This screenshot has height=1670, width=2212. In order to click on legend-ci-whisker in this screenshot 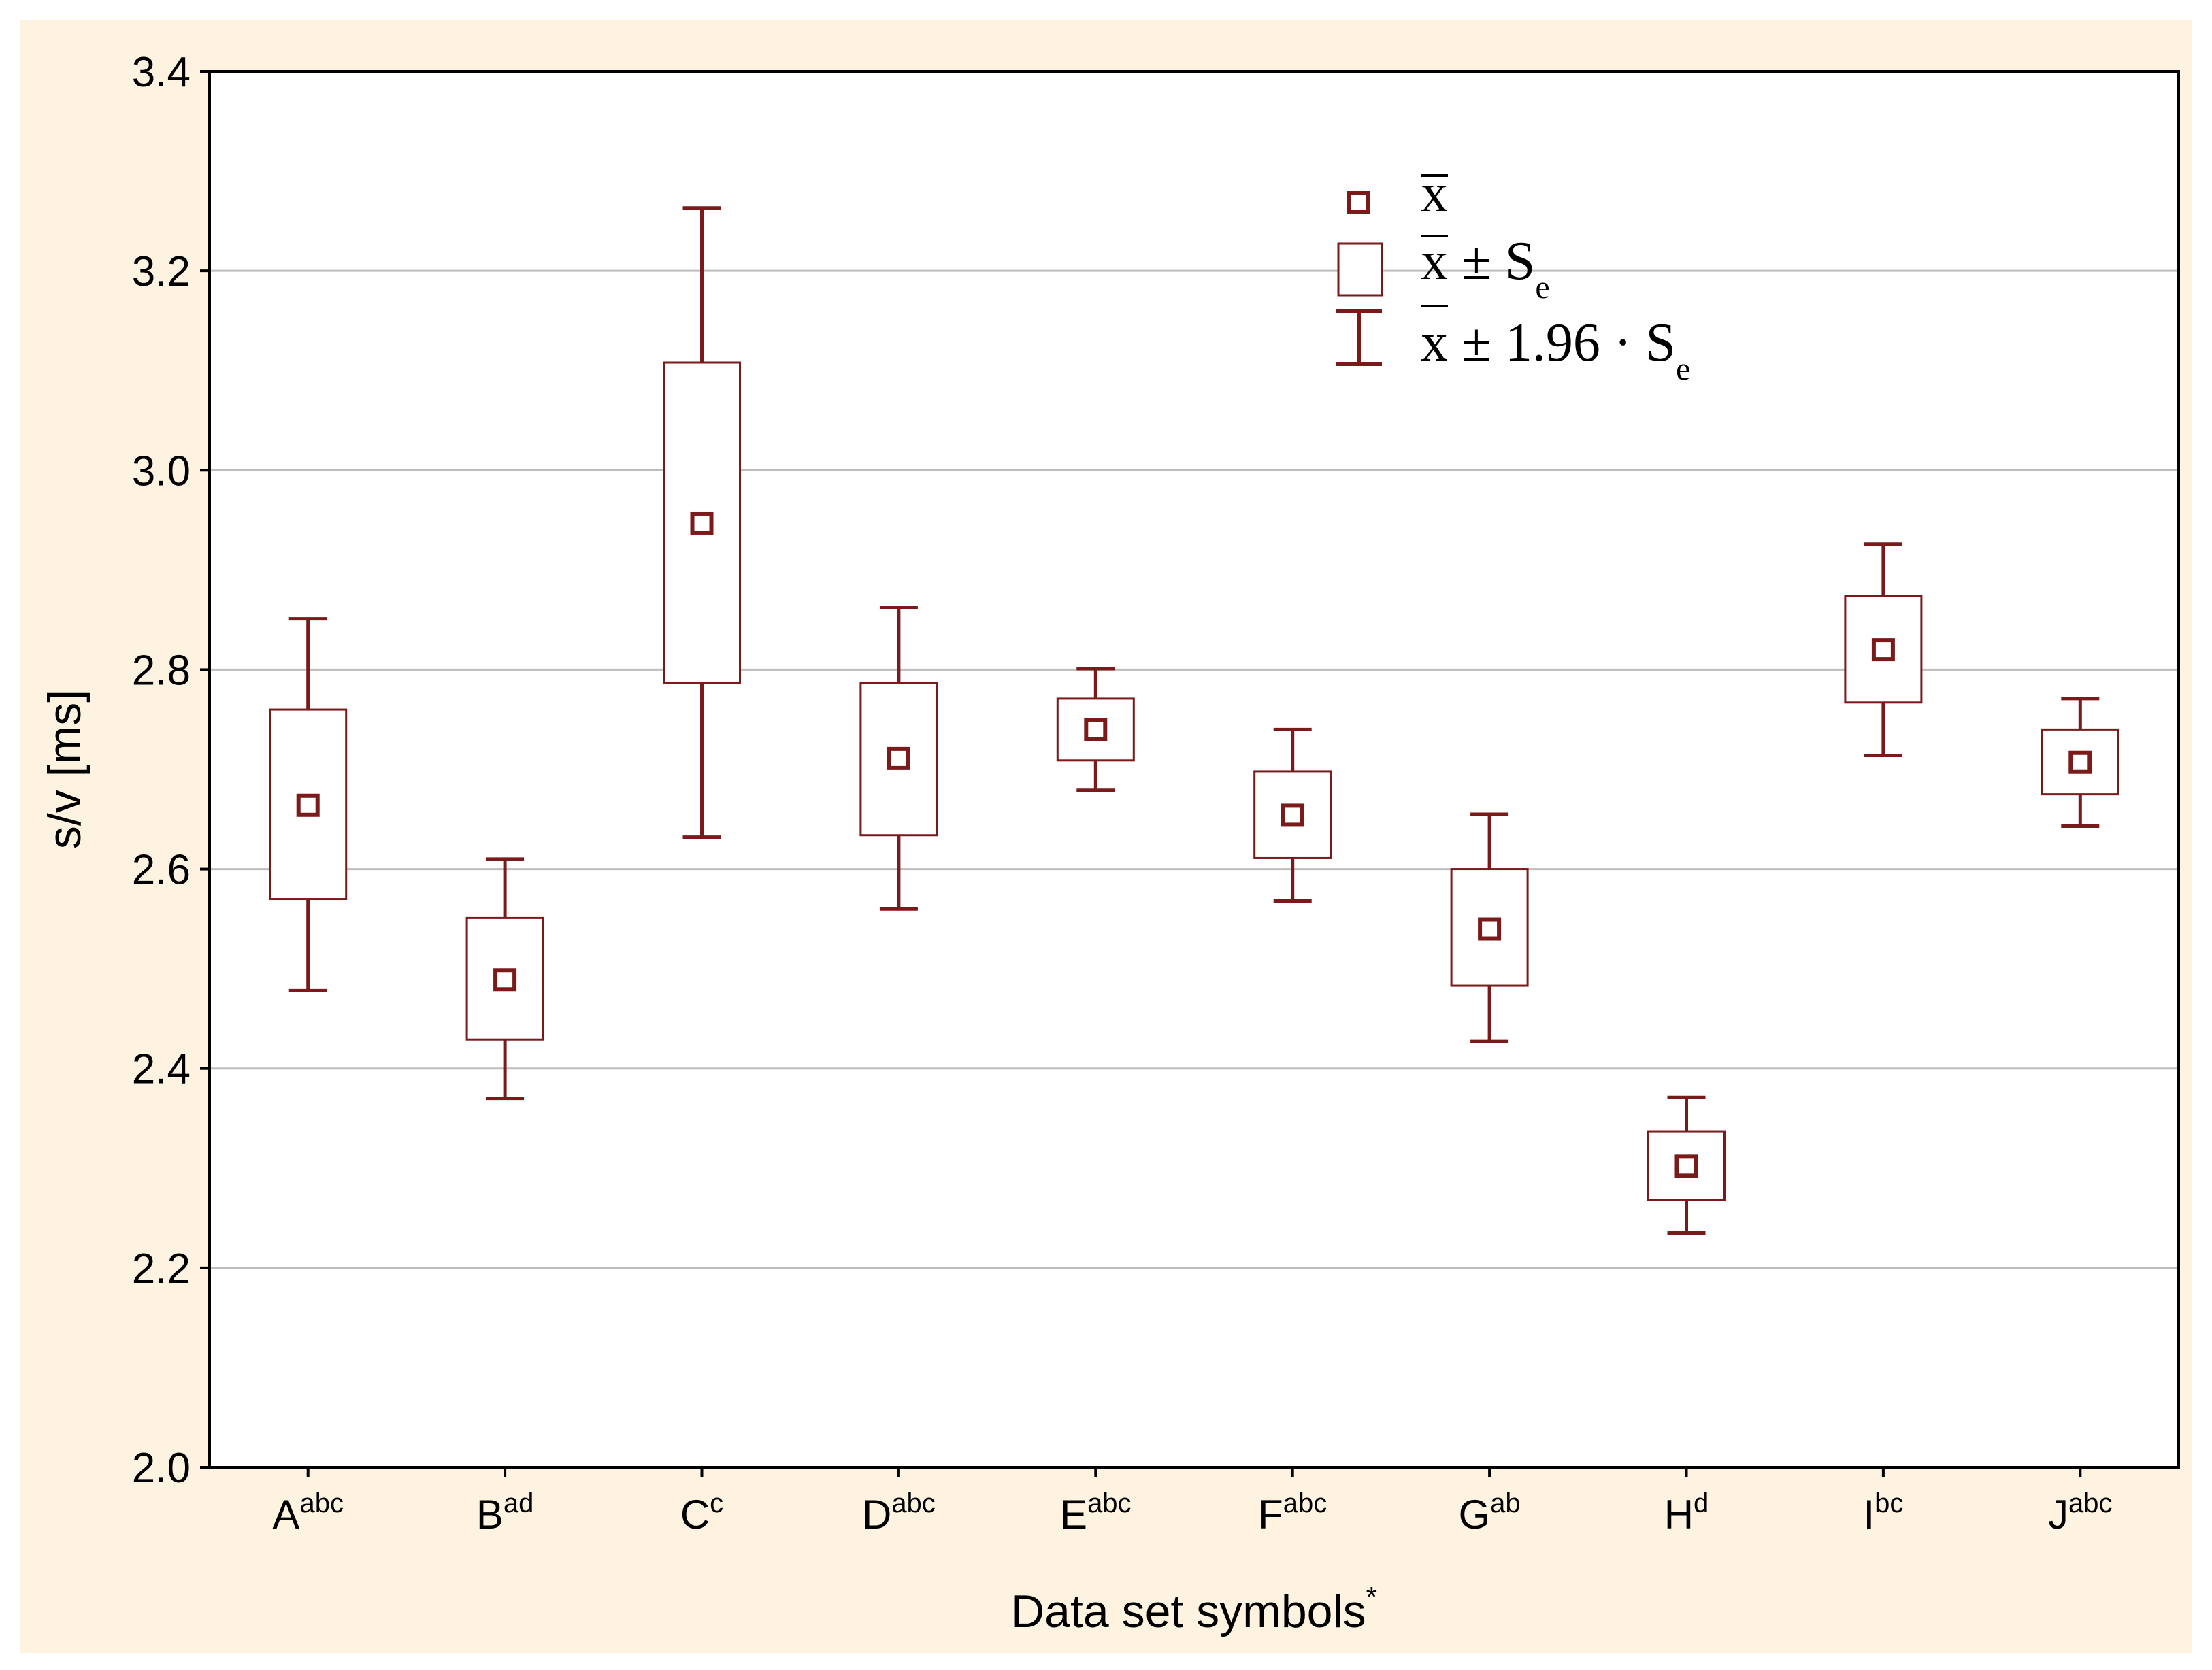, I will do `click(1359, 338)`.